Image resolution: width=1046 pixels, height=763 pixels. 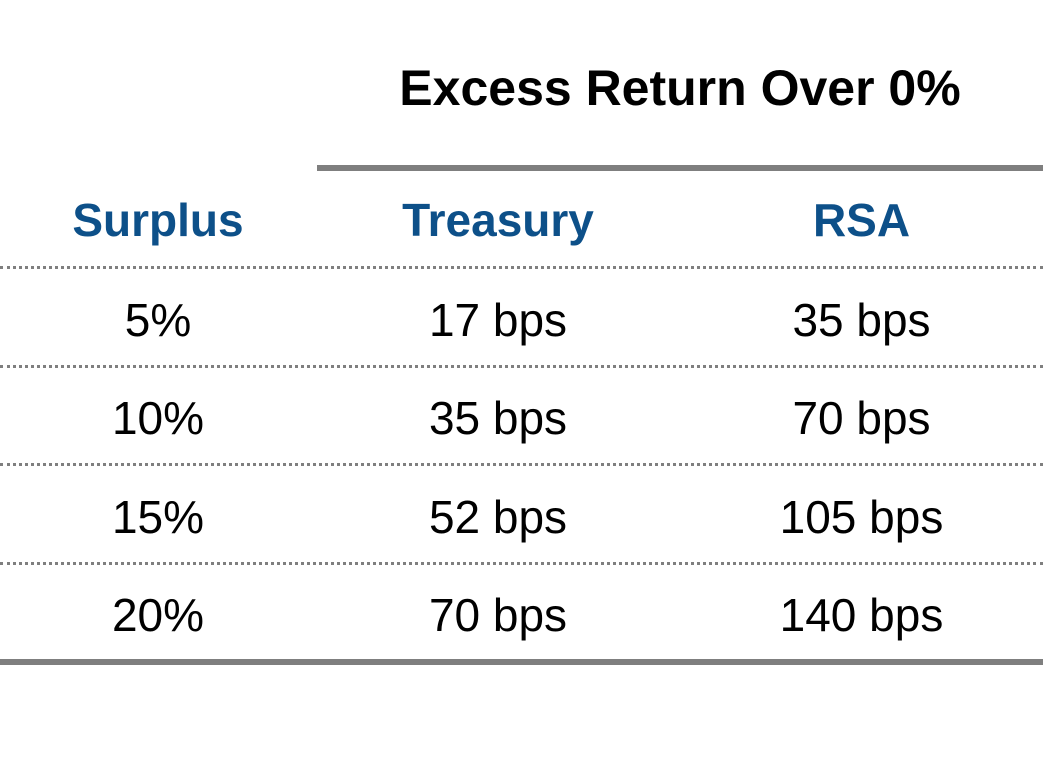 I want to click on cell-surplus: 20%, so click(x=158, y=615).